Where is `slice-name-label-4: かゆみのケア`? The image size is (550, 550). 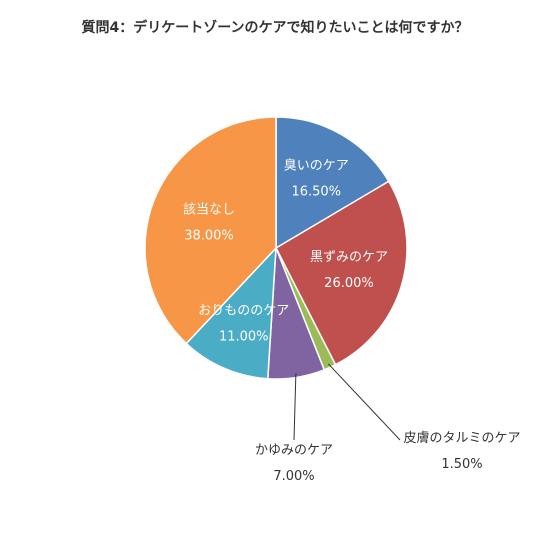
slice-name-label-4: かゆみのケア is located at coordinates (294, 450).